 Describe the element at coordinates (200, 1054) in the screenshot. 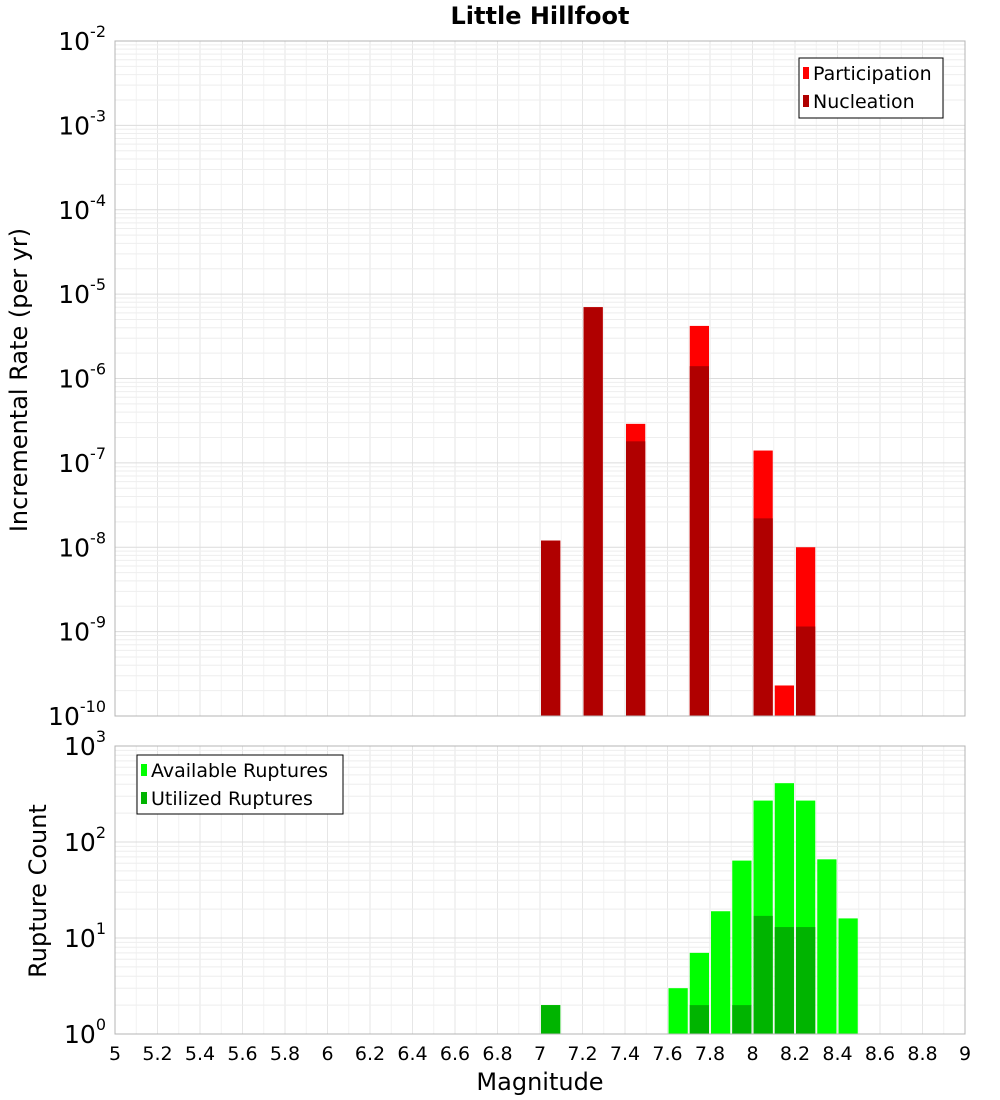

I see `x-tick-label: 5.4` at that location.